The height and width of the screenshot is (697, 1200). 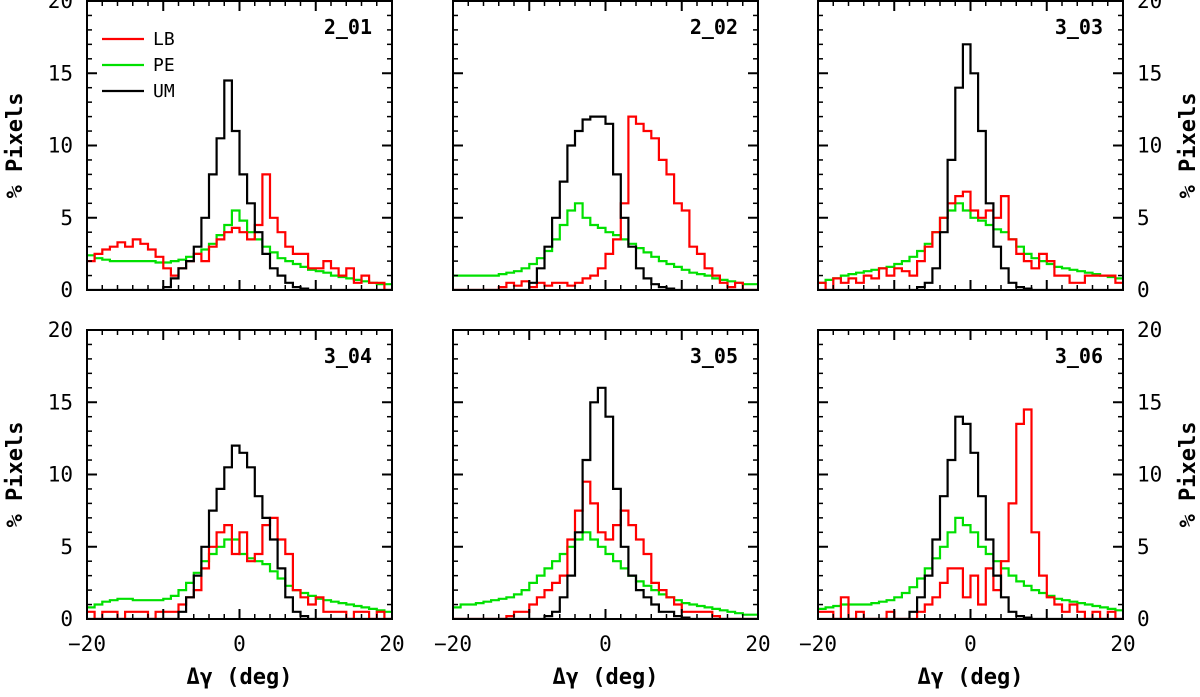 I want to click on panel-3_03: 0 5 10 15 20 % Pixels 3_03, so click(x=1008, y=151).